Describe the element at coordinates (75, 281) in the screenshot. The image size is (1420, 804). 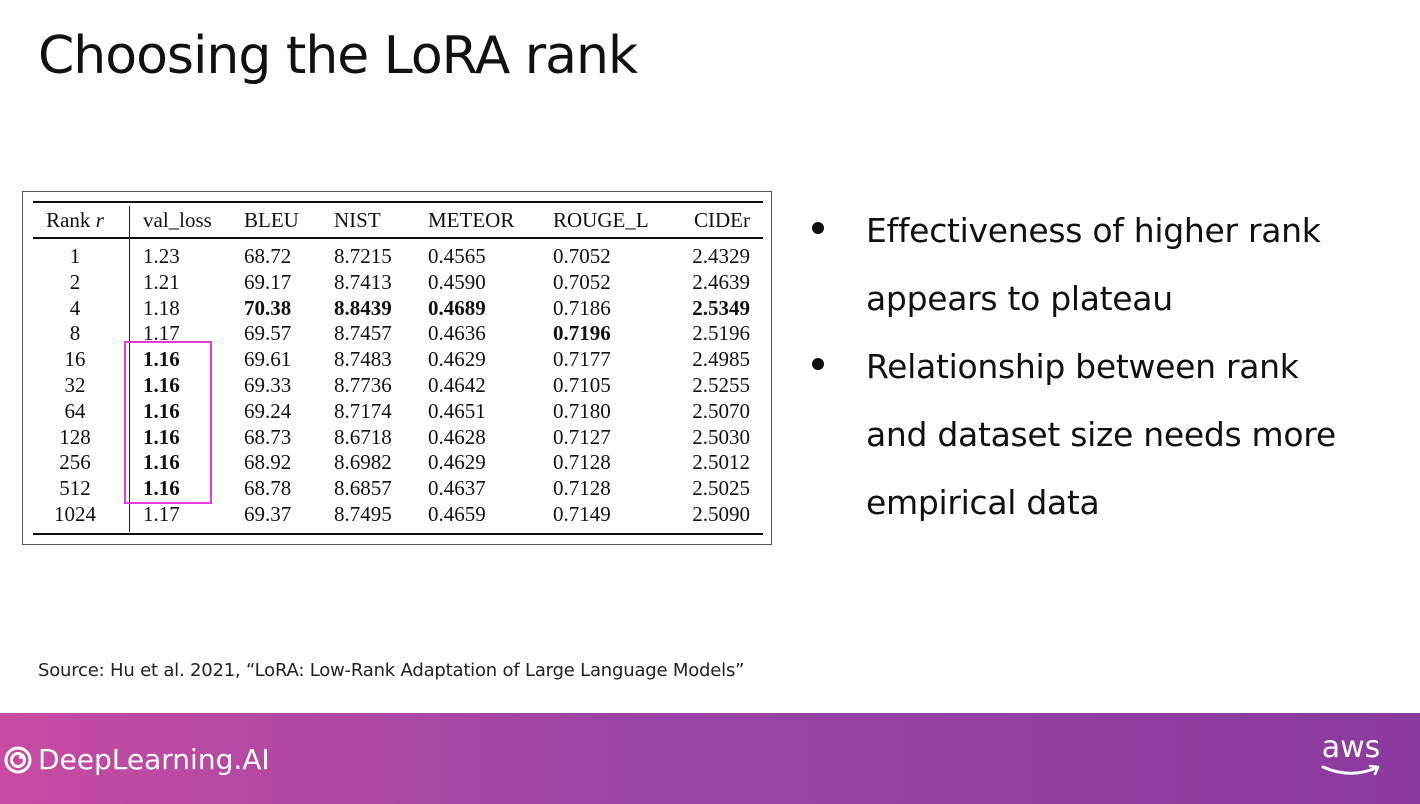
I see `cell-rank: 2` at that location.